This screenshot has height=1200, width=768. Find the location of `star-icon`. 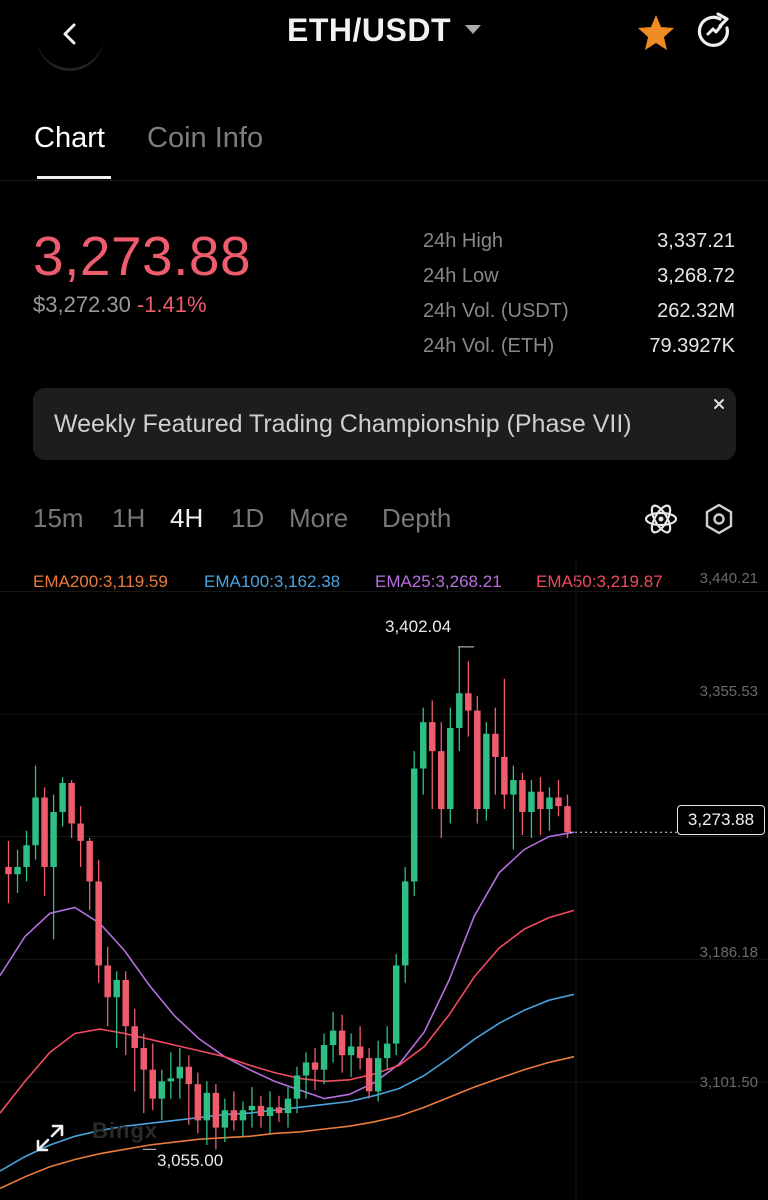

star-icon is located at coordinates (656, 32).